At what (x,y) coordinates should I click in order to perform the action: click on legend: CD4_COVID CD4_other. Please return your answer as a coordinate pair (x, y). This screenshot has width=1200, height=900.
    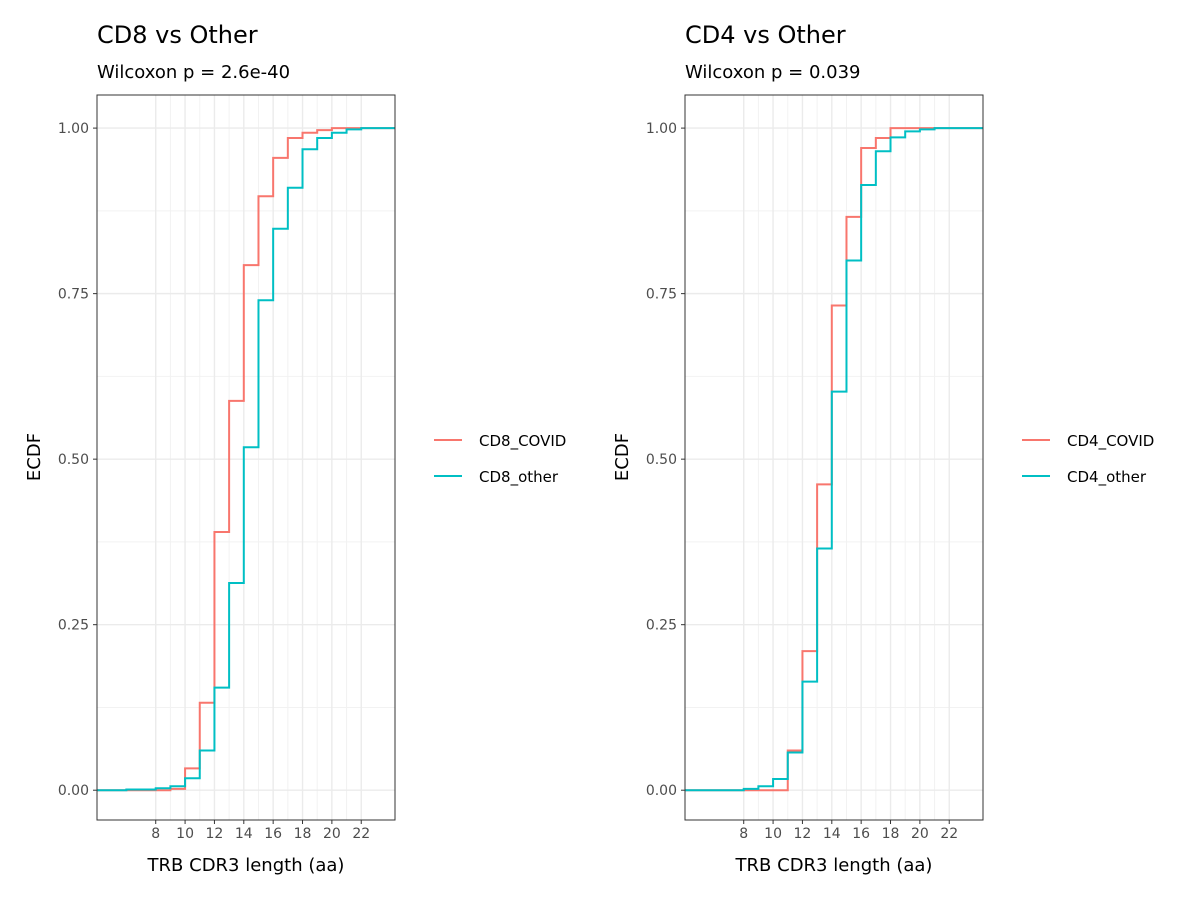
    Looking at the image, I should click on (1088, 459).